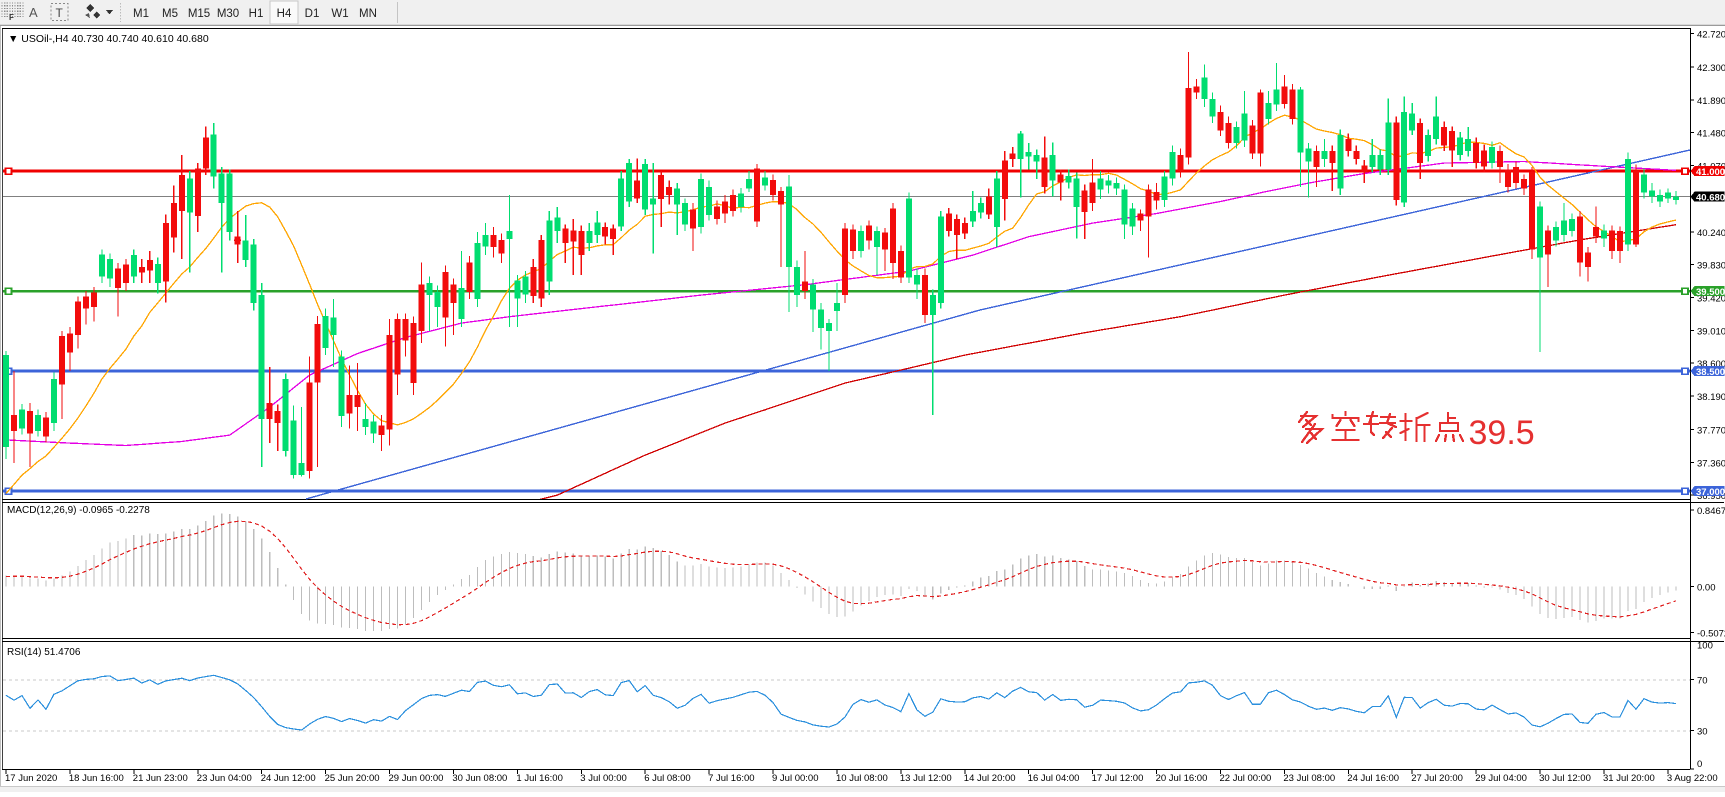 This screenshot has width=1725, height=797. I want to click on svg-text: 38.190, so click(1711, 397).